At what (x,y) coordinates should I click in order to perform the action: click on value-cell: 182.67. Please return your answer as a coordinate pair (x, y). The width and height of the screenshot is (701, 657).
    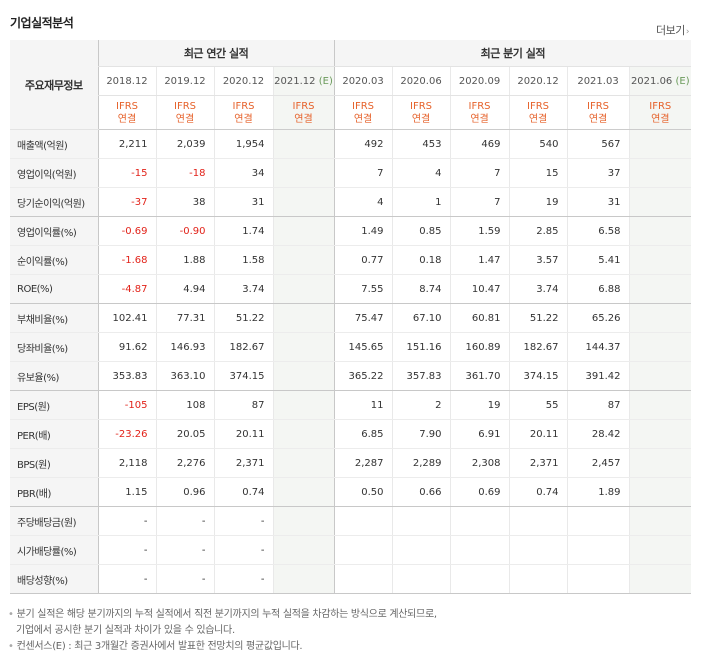
    Looking at the image, I should click on (538, 347).